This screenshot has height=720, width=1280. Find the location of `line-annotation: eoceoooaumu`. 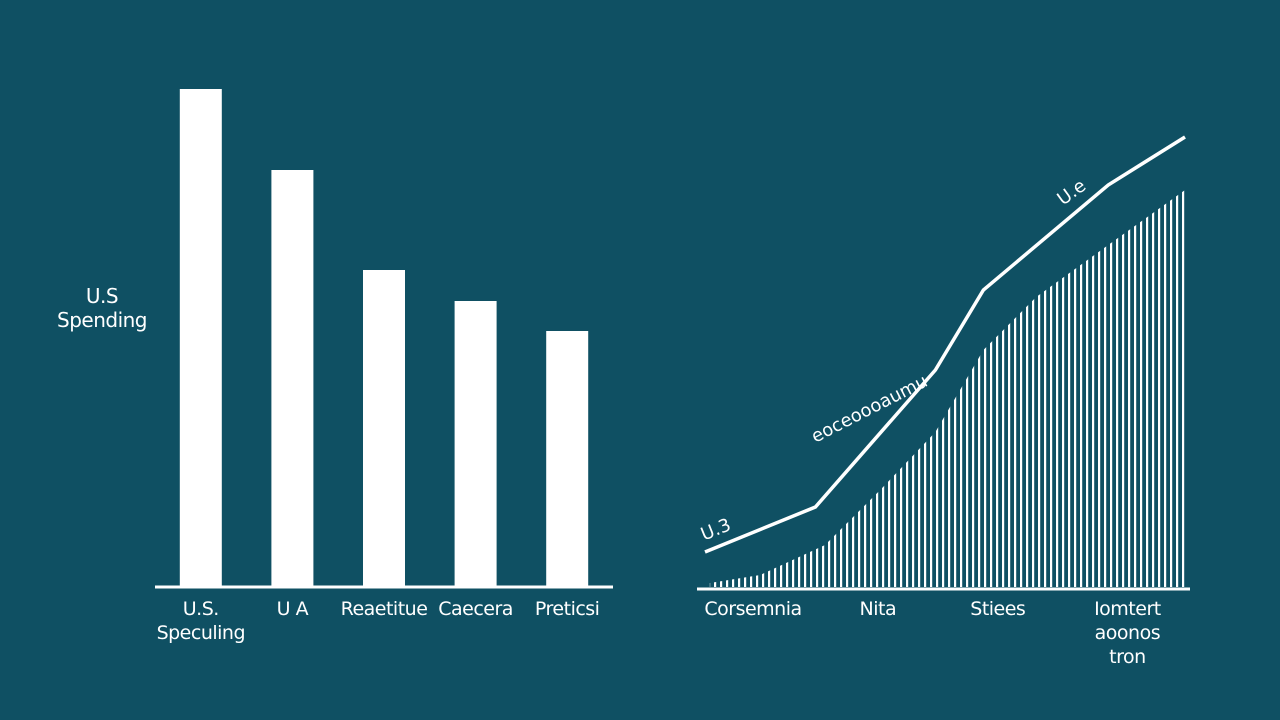

line-annotation: eoceoooaumu is located at coordinates (869, 409).